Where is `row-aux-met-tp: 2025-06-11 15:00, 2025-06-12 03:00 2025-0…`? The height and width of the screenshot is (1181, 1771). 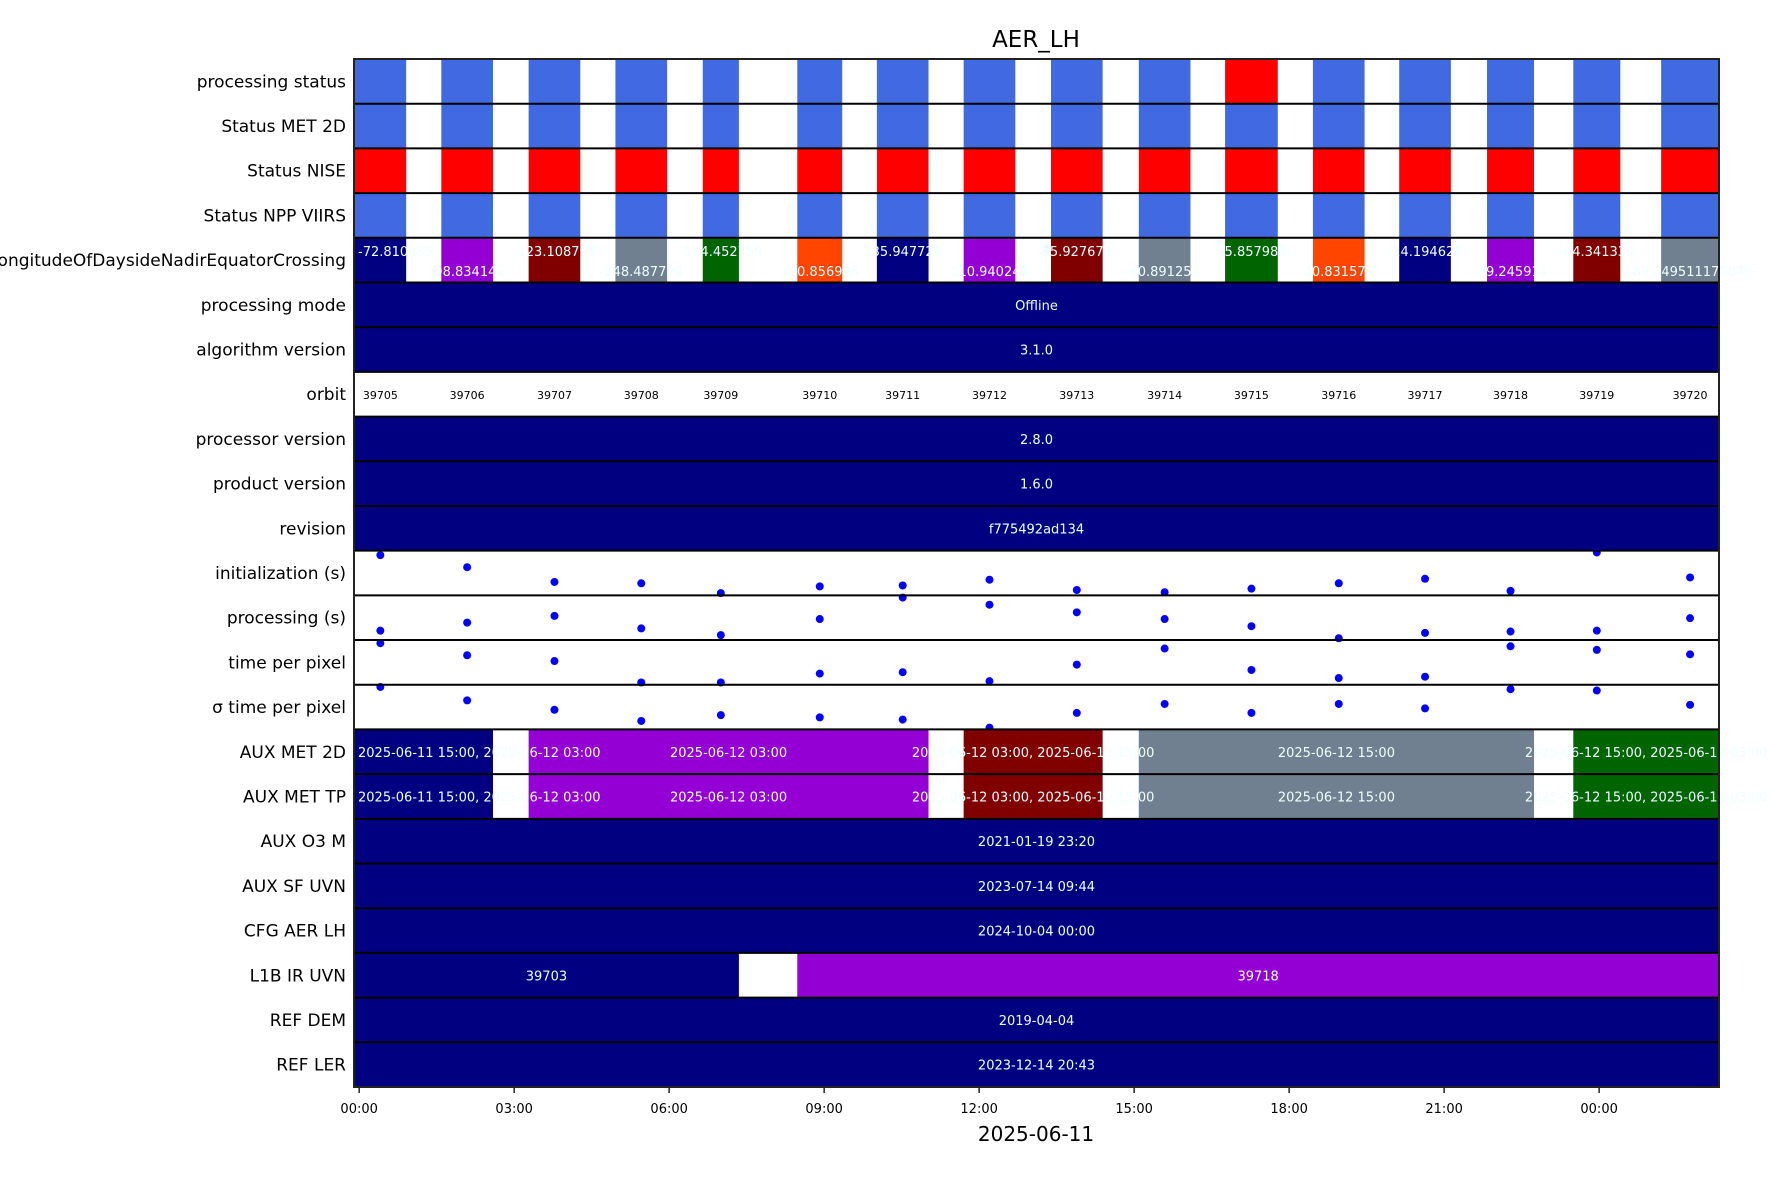 row-aux-met-tp: 2025-06-11 15:00, 2025-06-12 03:00 2025-0… is located at coordinates (1061, 796).